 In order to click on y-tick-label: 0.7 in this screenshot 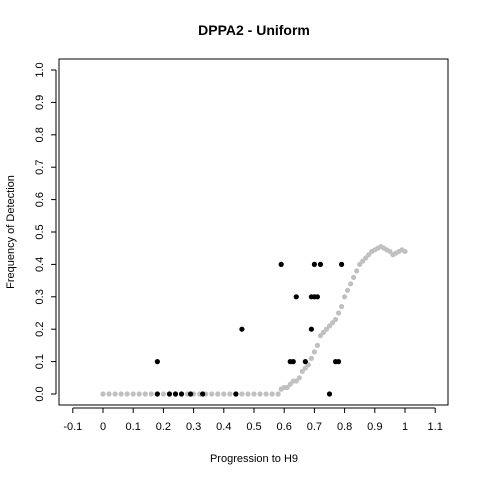, I will do `click(40, 167)`.